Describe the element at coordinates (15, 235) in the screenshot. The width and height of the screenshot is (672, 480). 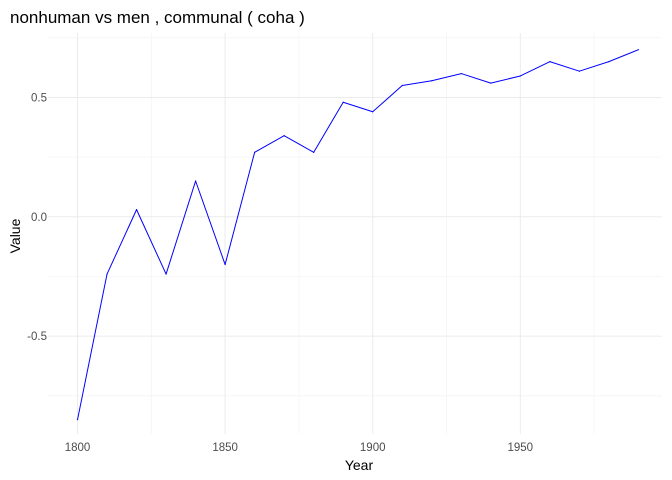
I see `y-axis-title: Value` at that location.